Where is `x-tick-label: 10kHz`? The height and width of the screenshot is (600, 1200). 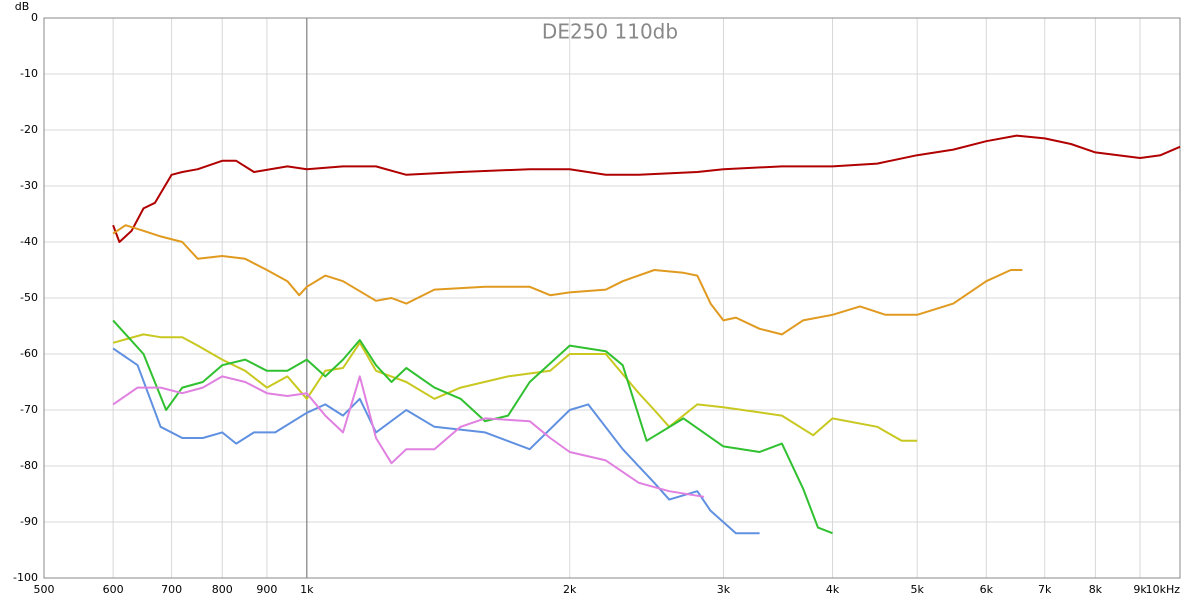
x-tick-label: 10kHz is located at coordinates (1163, 589).